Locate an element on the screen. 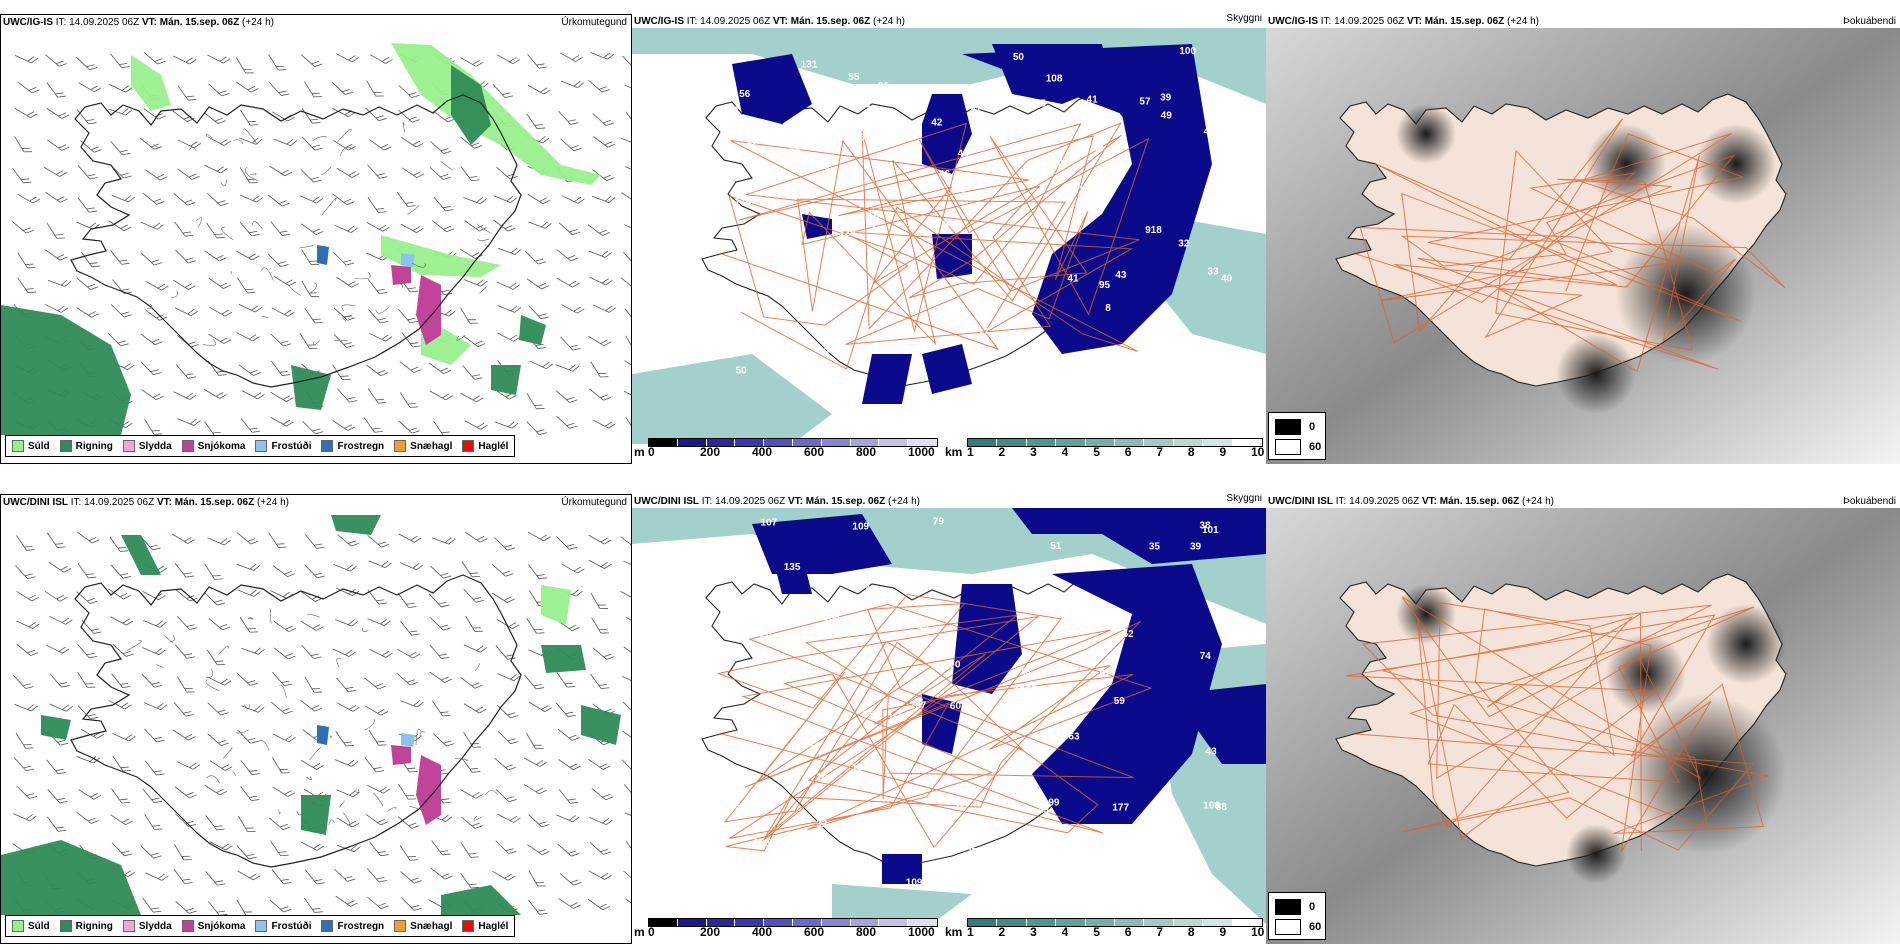 The image size is (1900, 950). ceiling-value-label: 74 is located at coordinates (1162, 850).